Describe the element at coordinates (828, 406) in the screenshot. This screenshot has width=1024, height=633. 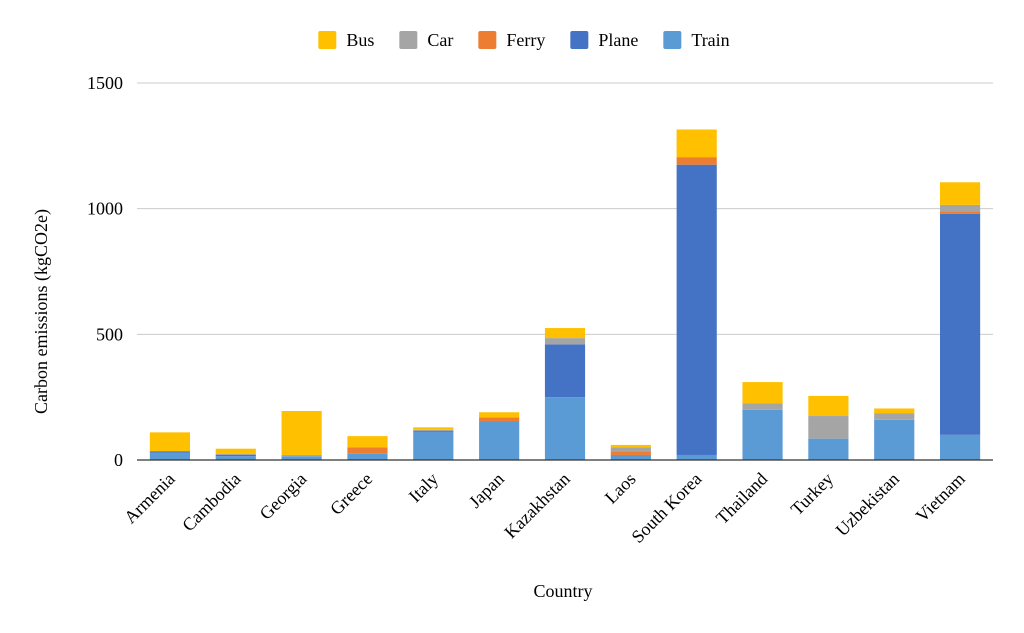
I see `bar-turkey-bus` at that location.